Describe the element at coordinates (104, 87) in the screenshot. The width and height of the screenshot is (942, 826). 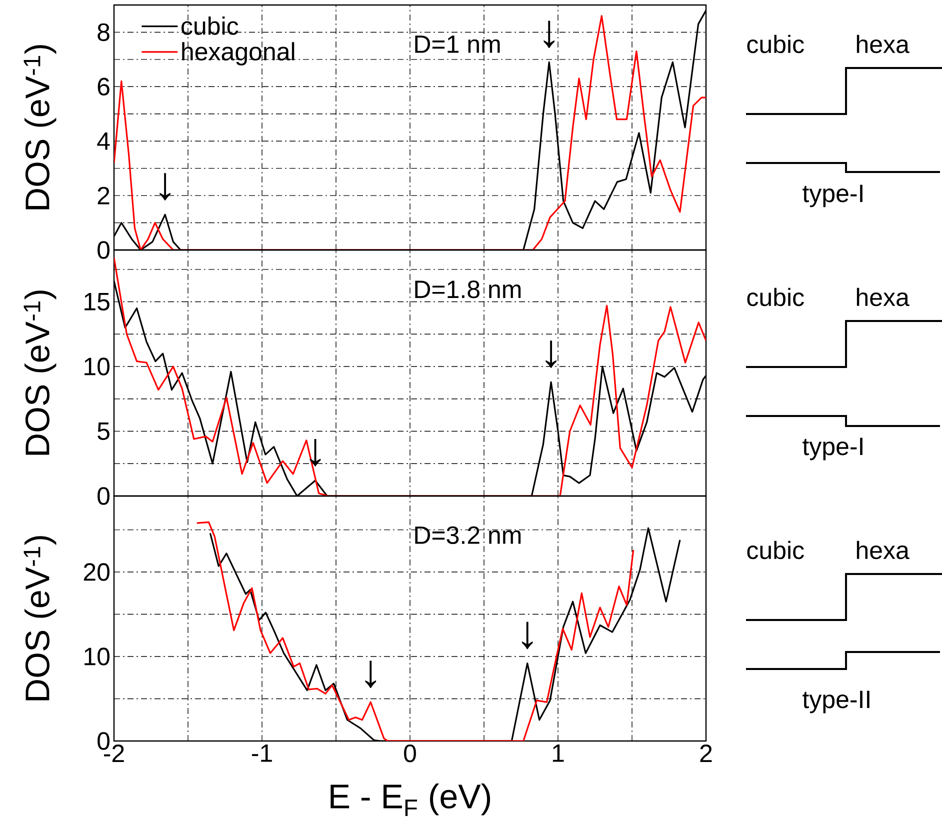
I see `y-tick-label: 6` at that location.